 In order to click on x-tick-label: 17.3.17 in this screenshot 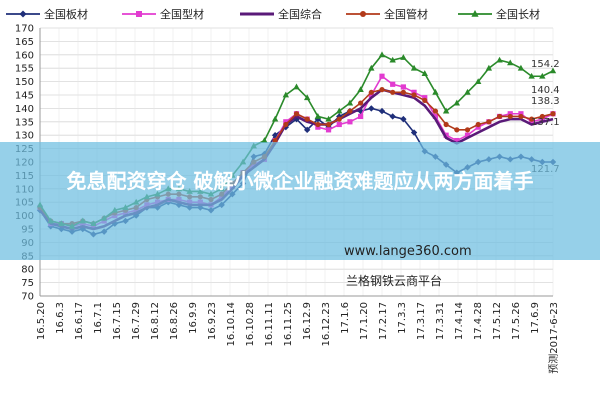, I will do `click(421, 321)`.